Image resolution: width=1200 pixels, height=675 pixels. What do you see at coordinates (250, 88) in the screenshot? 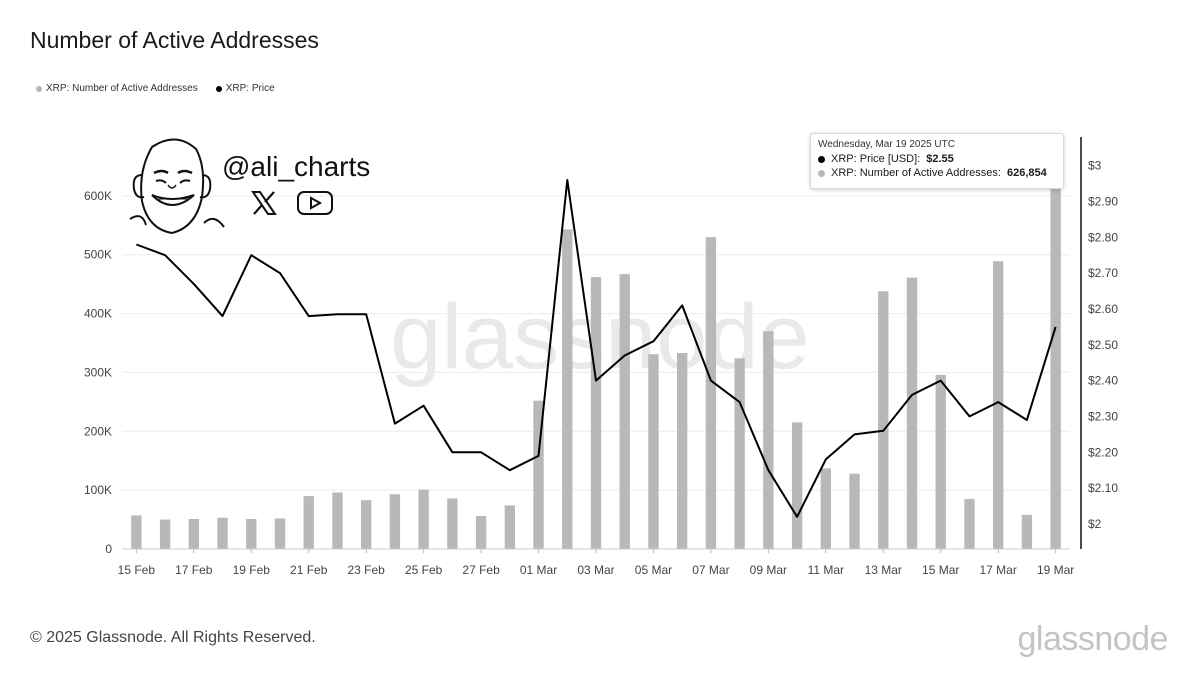
I see `legend-label-price: XRP: Price` at bounding box center [250, 88].